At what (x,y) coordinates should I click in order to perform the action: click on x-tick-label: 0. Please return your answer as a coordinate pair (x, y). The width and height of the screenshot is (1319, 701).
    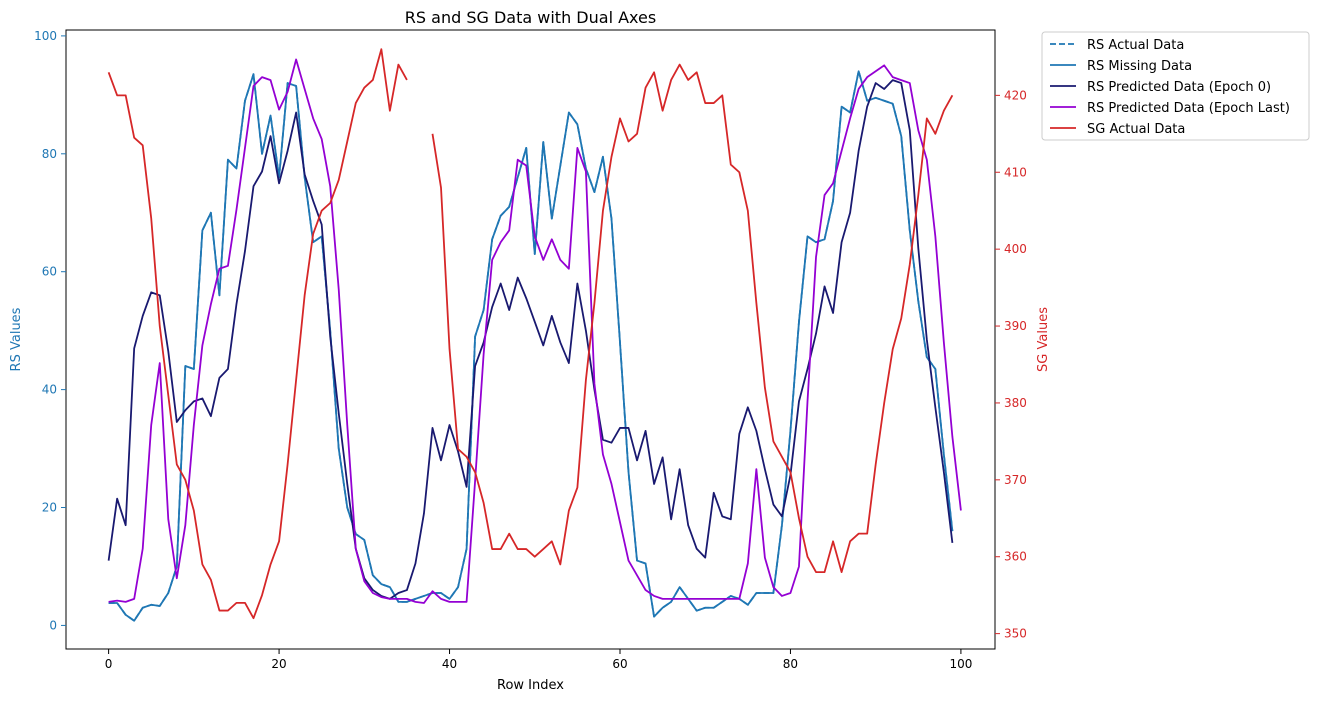
    Looking at the image, I should click on (109, 664).